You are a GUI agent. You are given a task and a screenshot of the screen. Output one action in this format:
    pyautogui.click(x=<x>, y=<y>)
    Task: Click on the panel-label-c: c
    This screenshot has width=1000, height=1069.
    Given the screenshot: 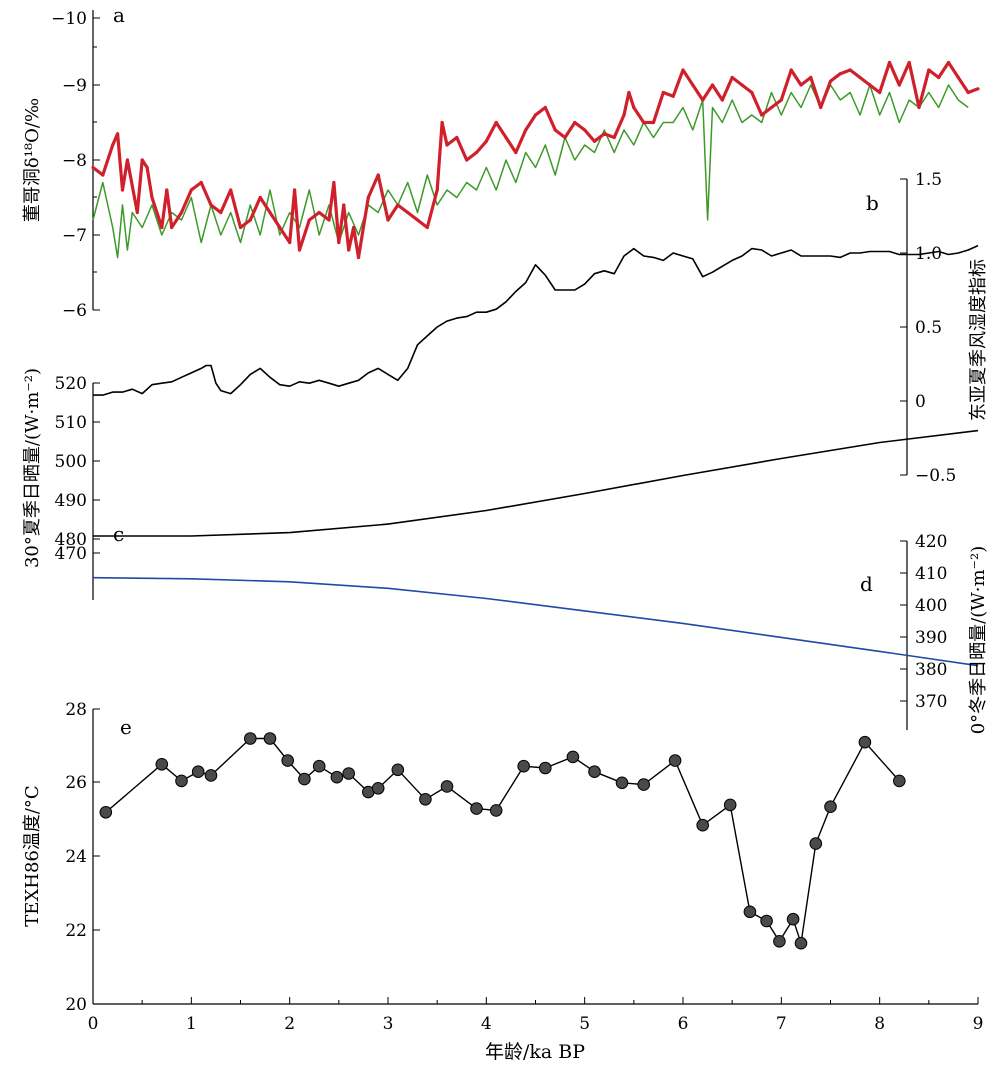 What is the action you would take?
    pyautogui.click(x=118, y=534)
    